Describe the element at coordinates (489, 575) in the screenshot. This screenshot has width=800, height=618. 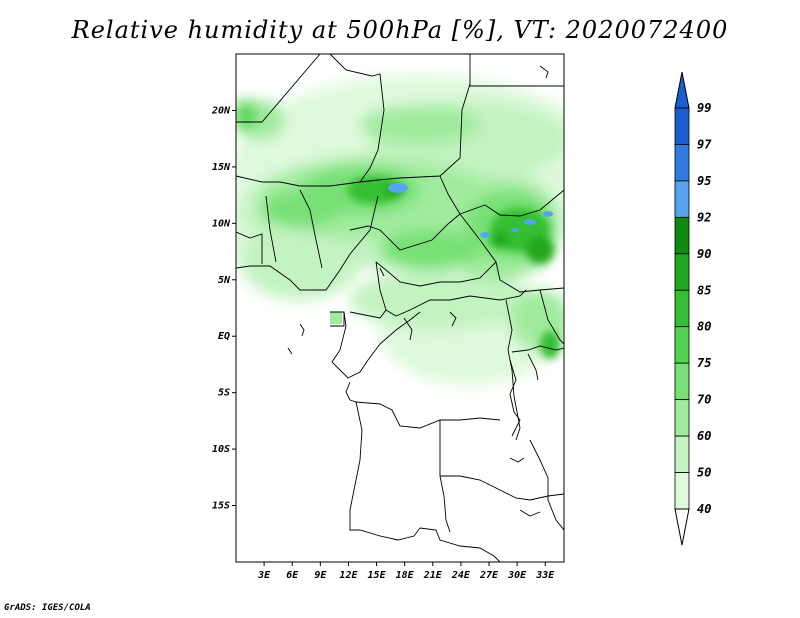
I see `lon-tick-label: 27E` at that location.